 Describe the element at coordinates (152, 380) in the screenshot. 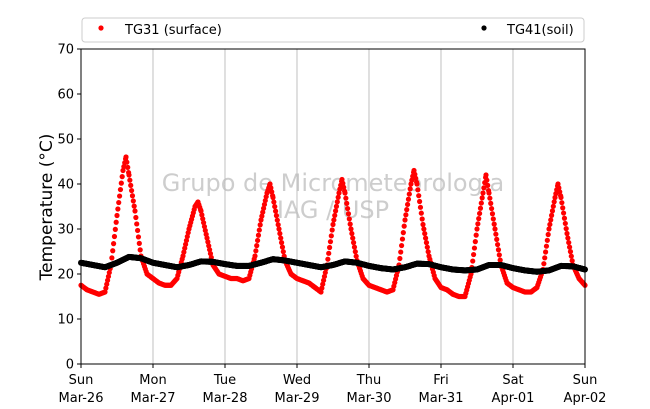

I see `x-tick-day-1: Mon` at that location.